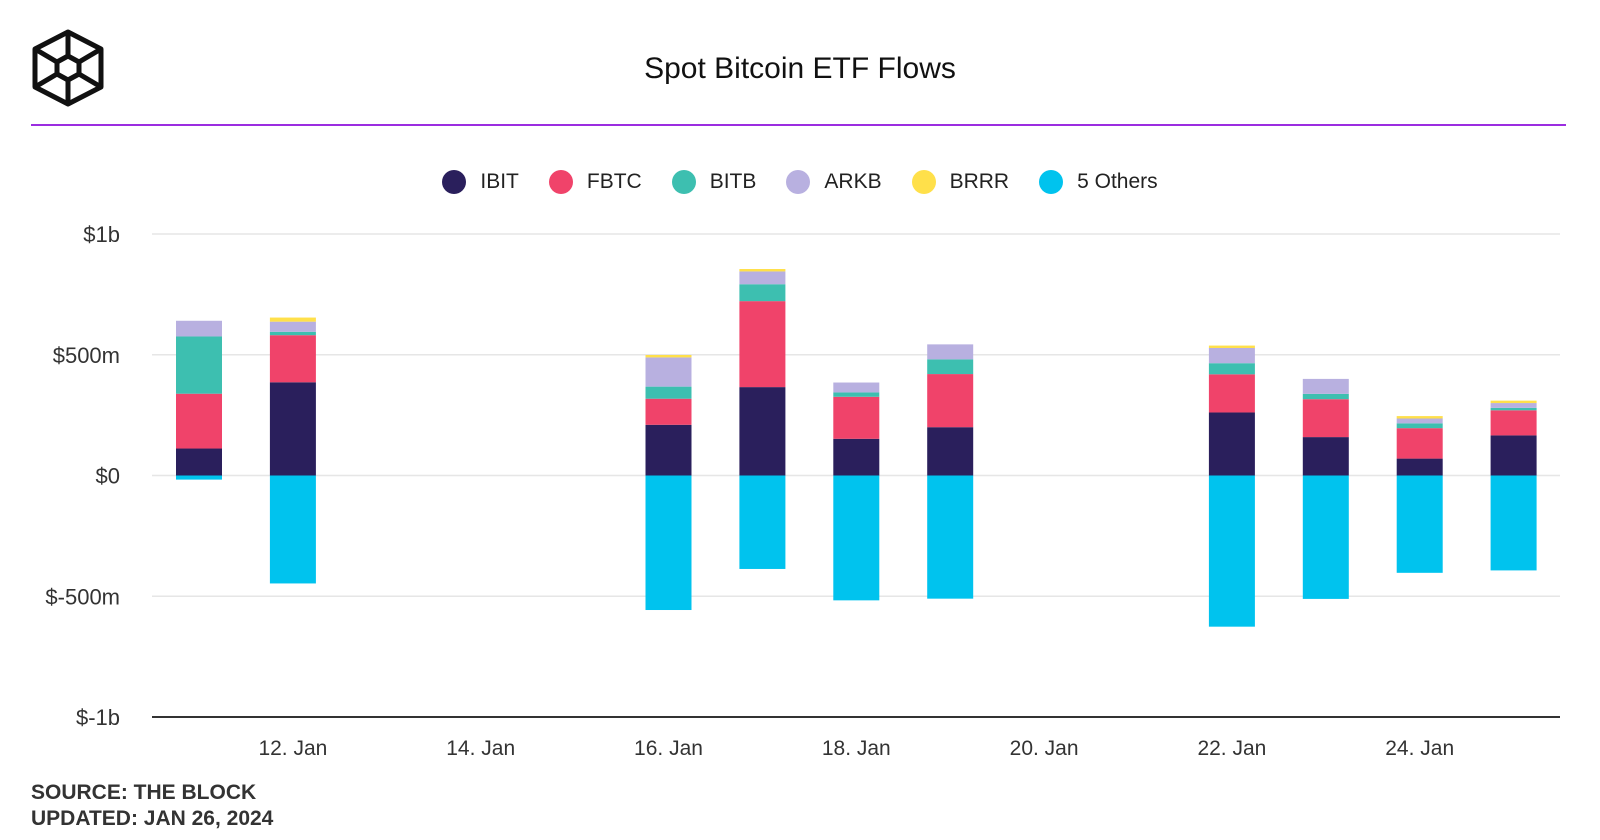  Describe the element at coordinates (98, 717) in the screenshot. I see `y-tick-label: $-1b` at that location.